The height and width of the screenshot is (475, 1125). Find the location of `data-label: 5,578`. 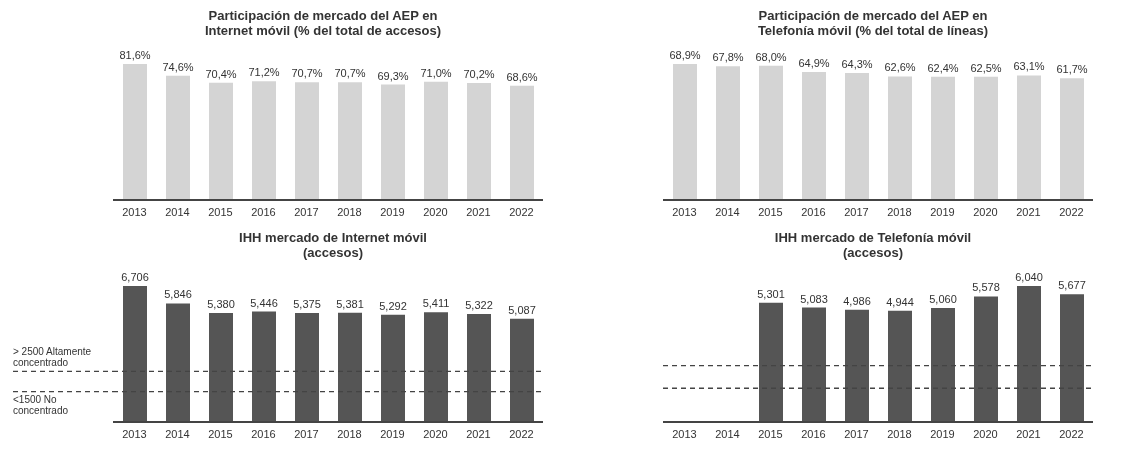

data-label: 5,578 is located at coordinates (986, 287).